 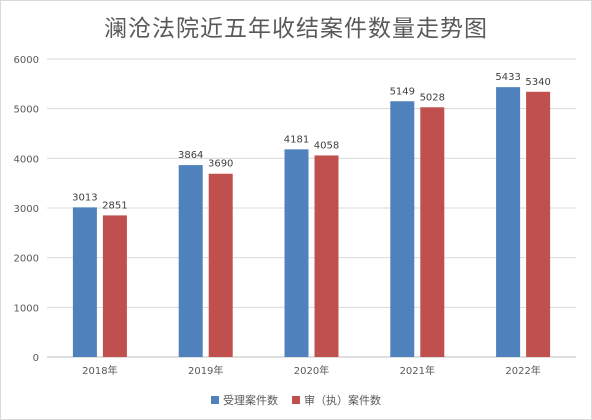 I want to click on legend-item-concluded: 审（执）案件数, so click(x=336, y=400).